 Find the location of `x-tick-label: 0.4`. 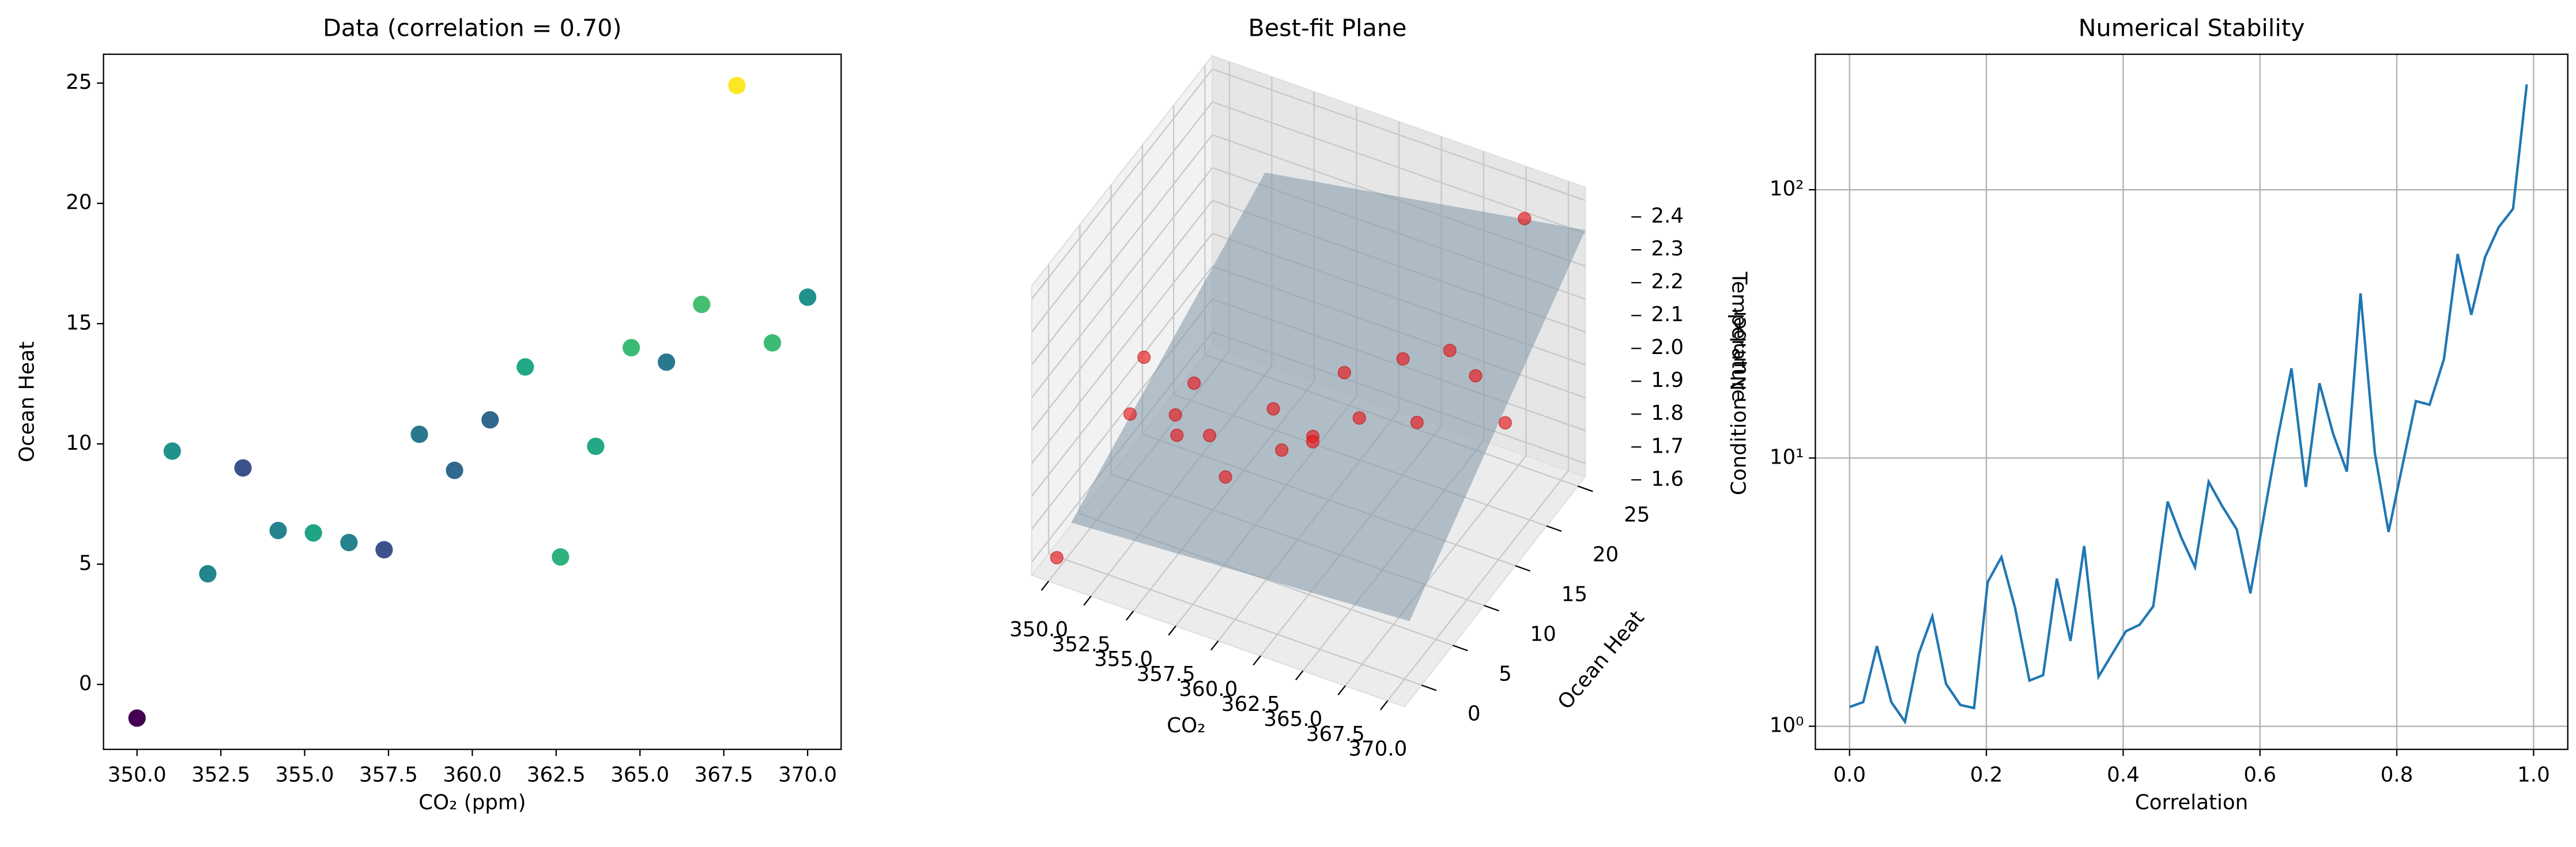

x-tick-label: 0.4 is located at coordinates (2123, 774).